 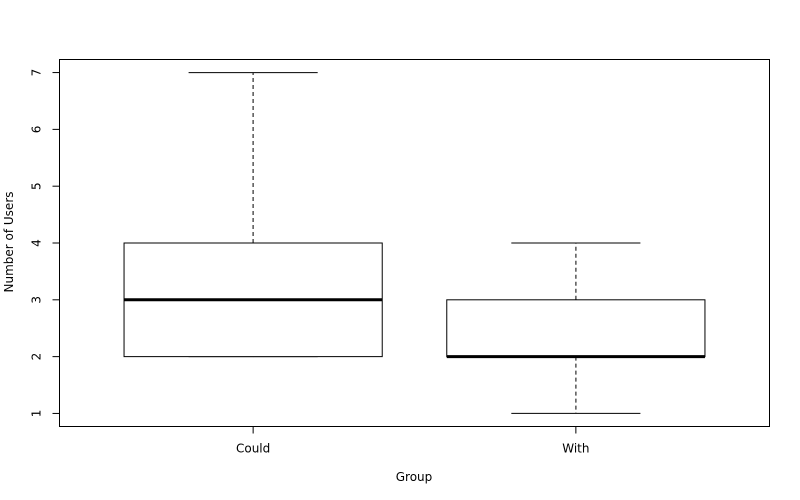 What do you see at coordinates (37, 243) in the screenshot?
I see `y-tick-label: 4` at bounding box center [37, 243].